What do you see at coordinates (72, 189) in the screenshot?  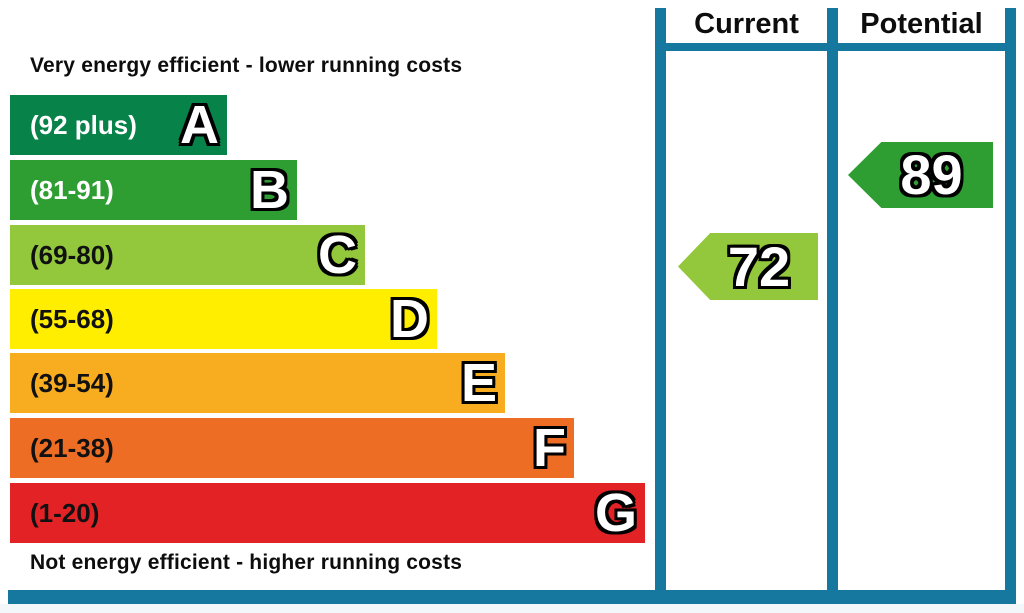 I see `band-b-range-label: (81-91)` at bounding box center [72, 189].